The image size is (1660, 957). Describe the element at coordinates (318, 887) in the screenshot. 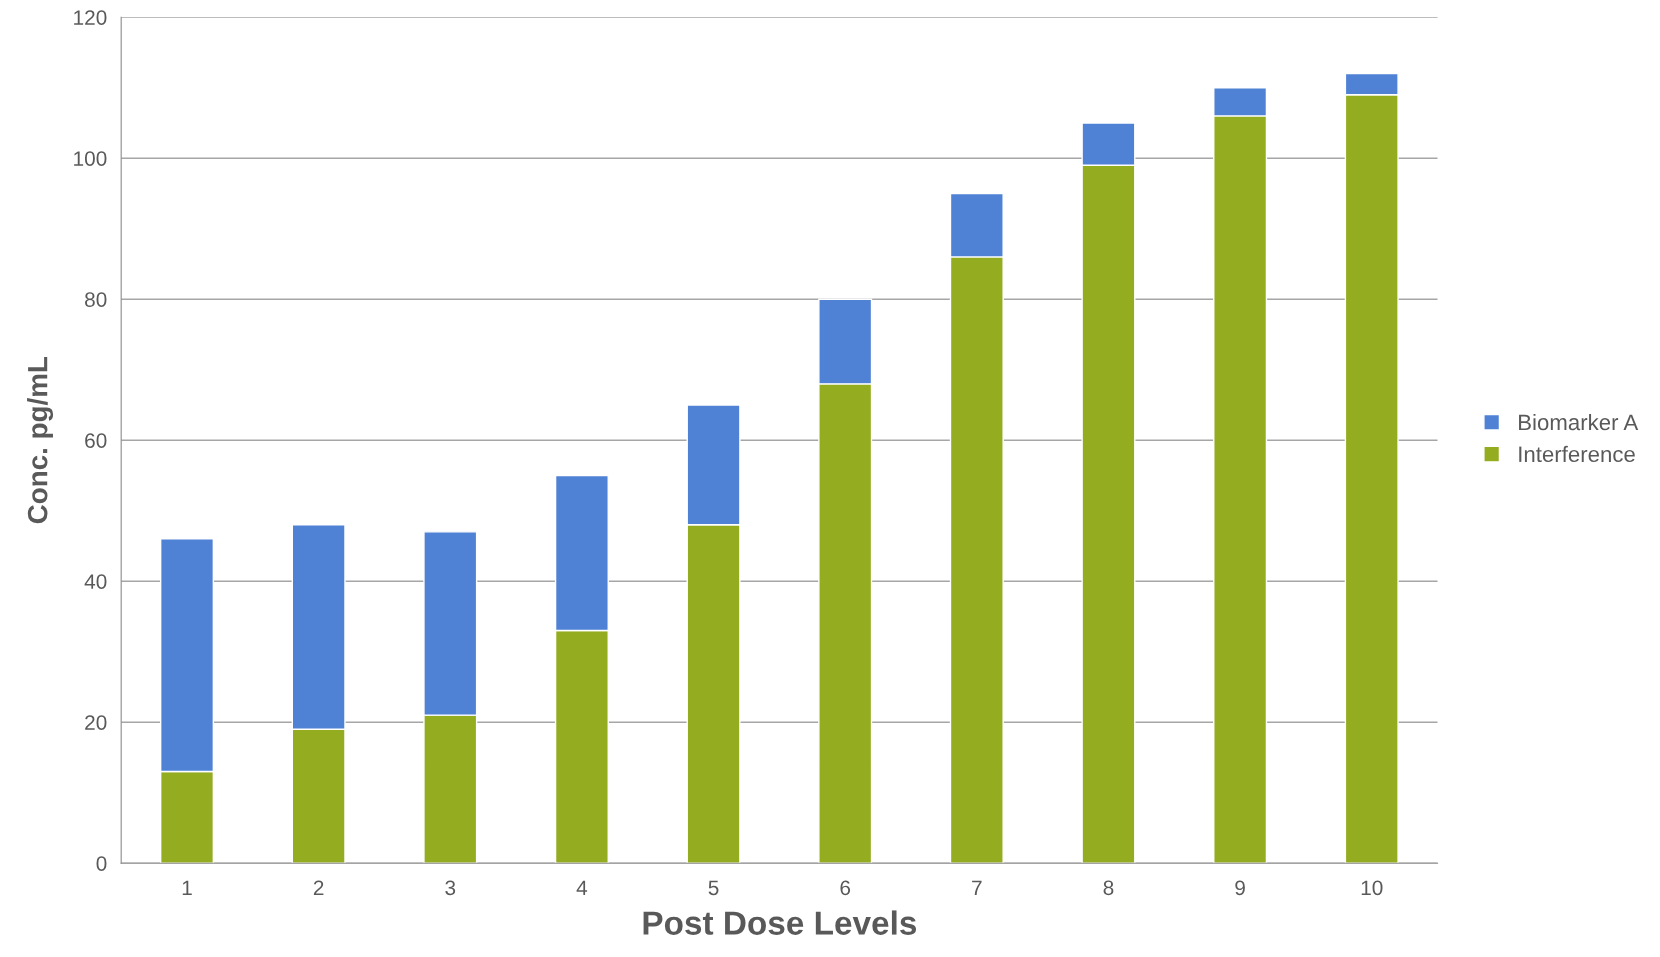

I see `x-tick-label: 2` at that location.